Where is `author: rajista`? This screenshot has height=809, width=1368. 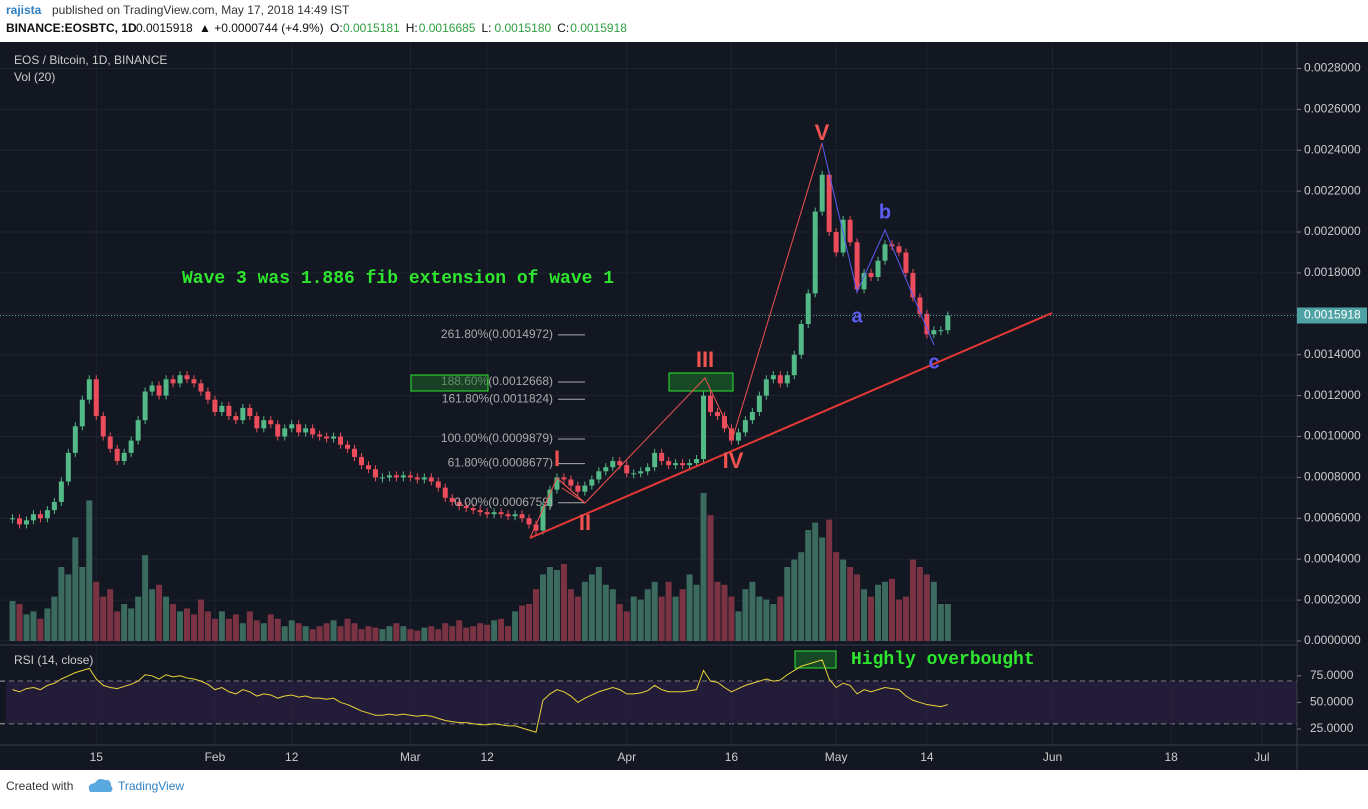 author: rajista is located at coordinates (24, 10).